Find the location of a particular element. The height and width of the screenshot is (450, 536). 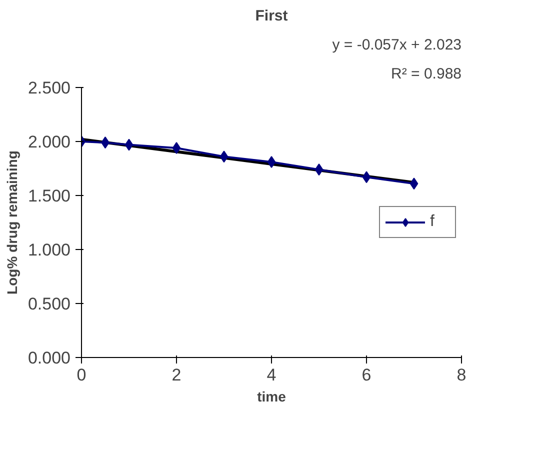

y-axis-title: Log% drug remaining is located at coordinates (12, 222).